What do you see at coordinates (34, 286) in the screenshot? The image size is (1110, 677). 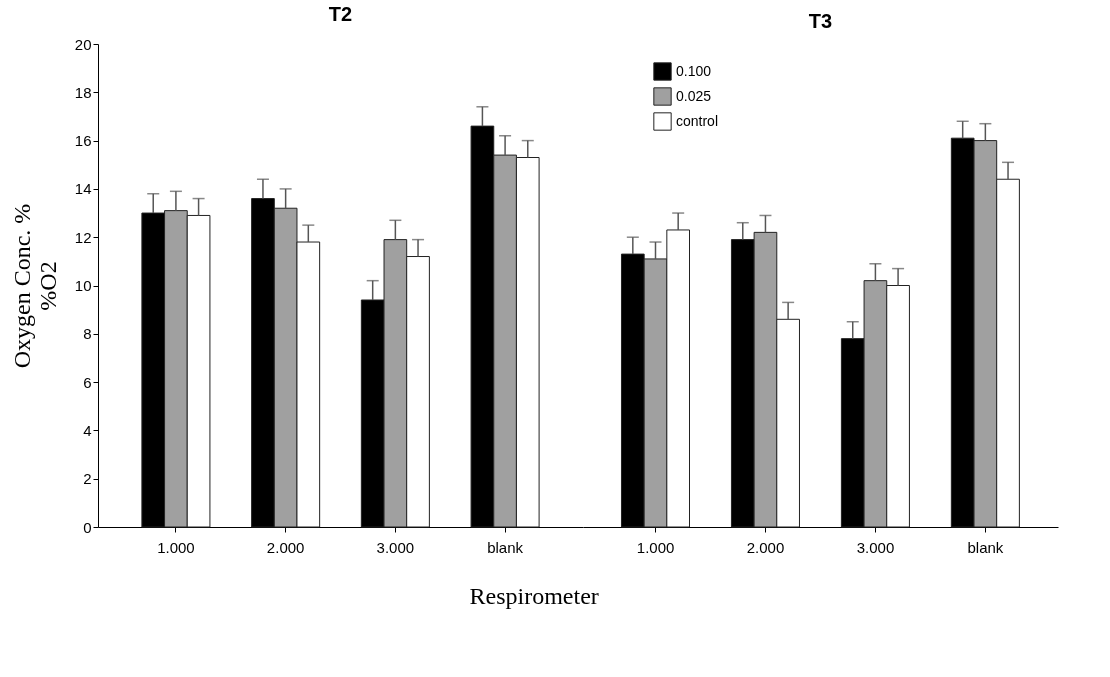 I see `y-axis-title: Oxygen Conc. % %O2` at bounding box center [34, 286].